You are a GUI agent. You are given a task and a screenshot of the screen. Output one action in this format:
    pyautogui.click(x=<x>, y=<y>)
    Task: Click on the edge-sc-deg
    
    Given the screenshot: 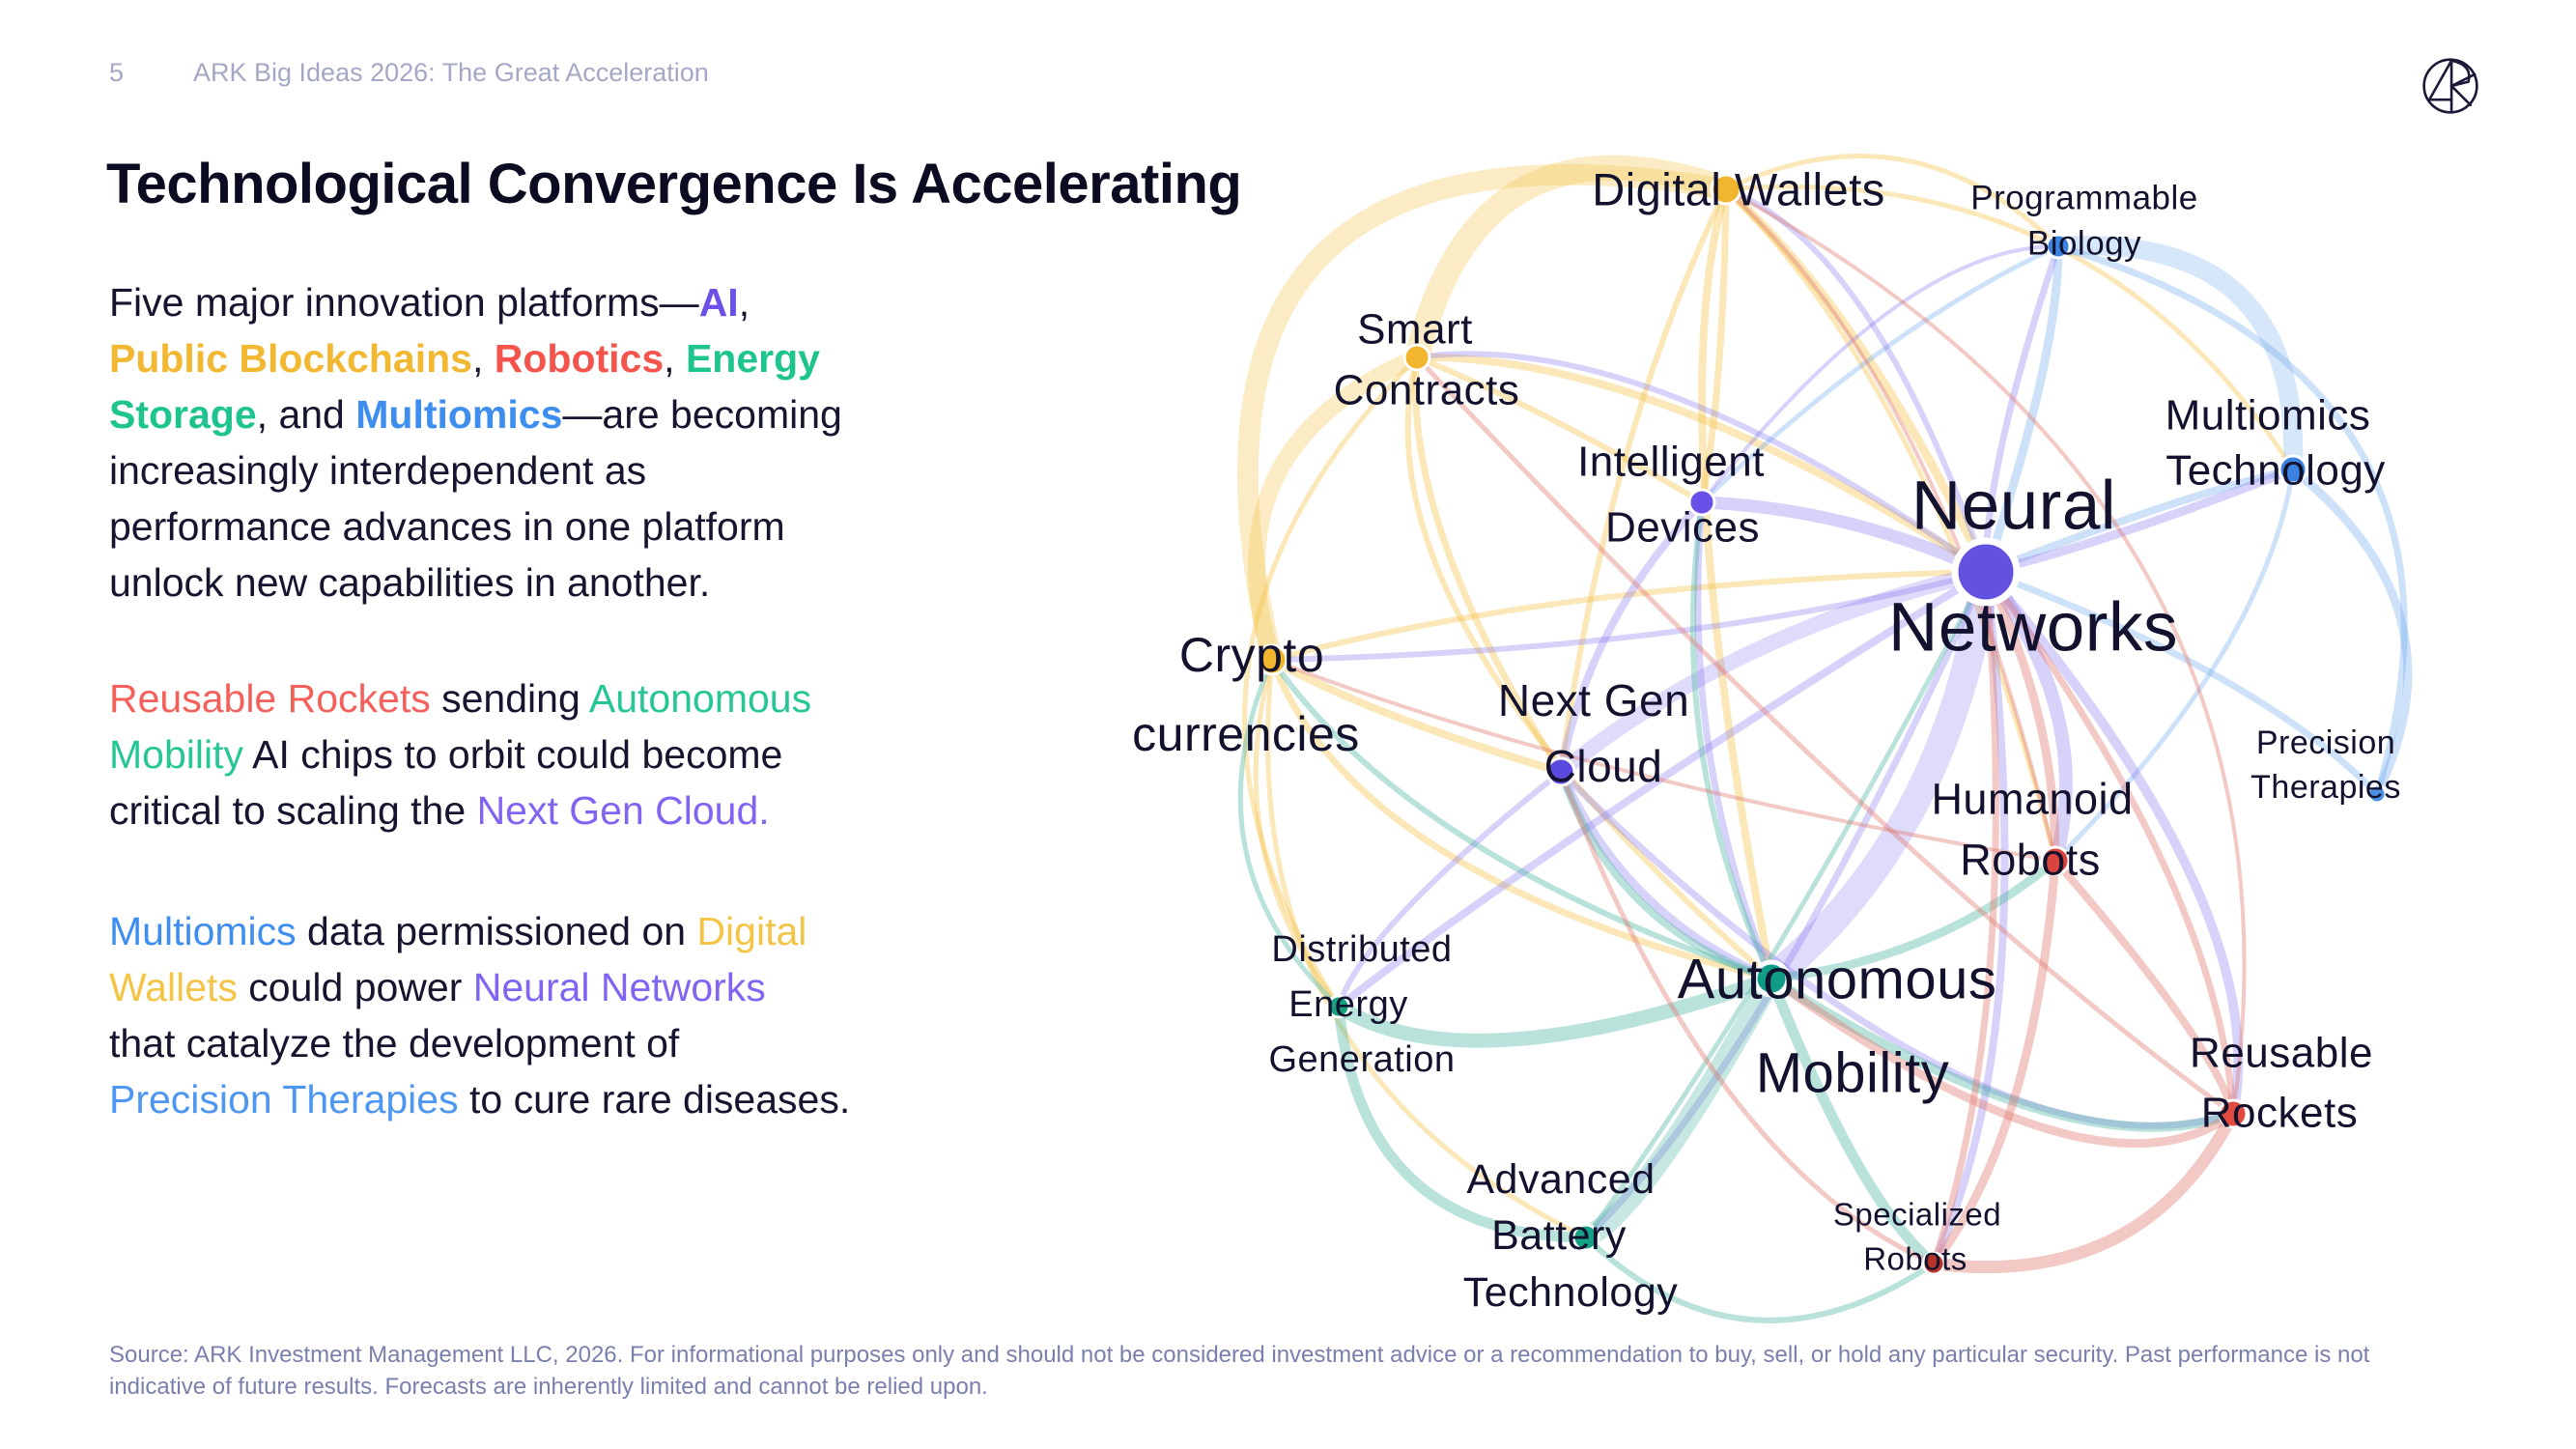 What is the action you would take?
    pyautogui.click(x=1331, y=682)
    